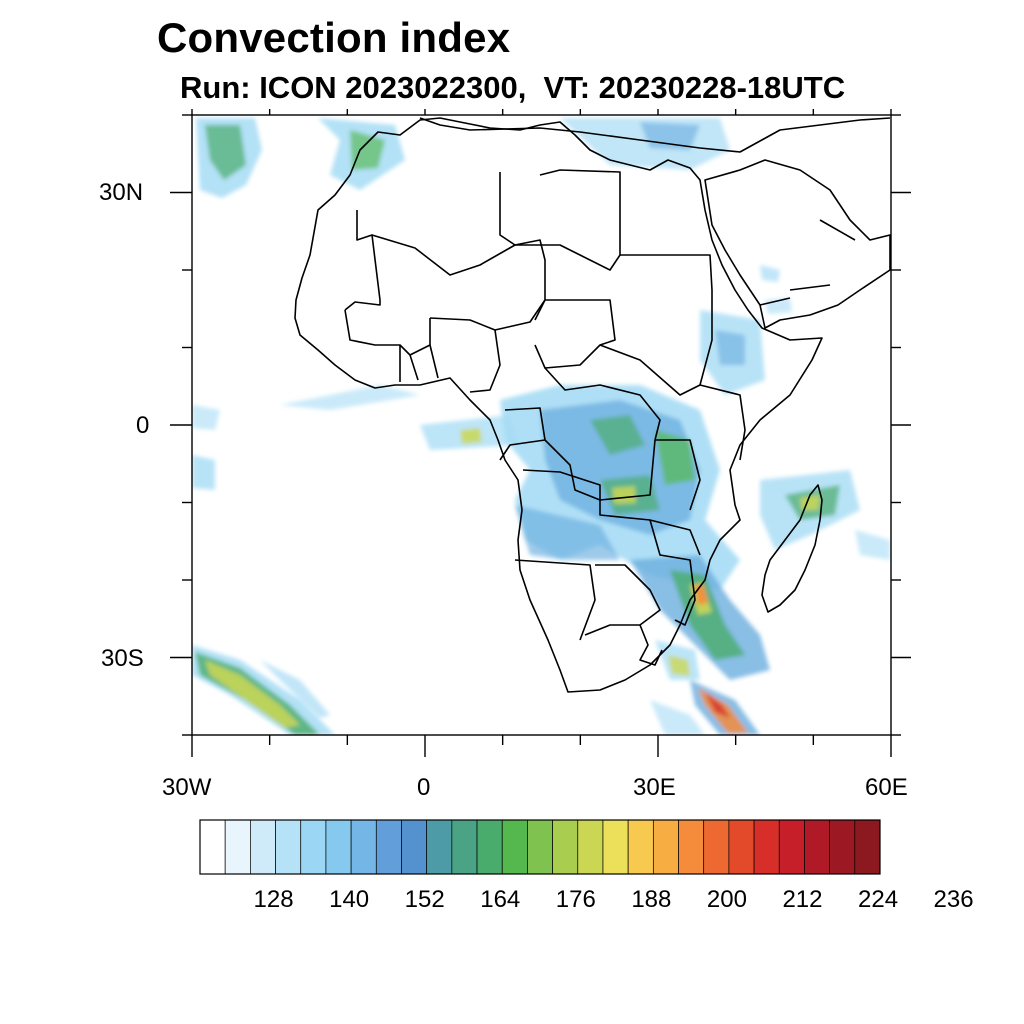  What do you see at coordinates (707, 615) in the screenshot?
I see `field-patch-mozambique-green` at bounding box center [707, 615].